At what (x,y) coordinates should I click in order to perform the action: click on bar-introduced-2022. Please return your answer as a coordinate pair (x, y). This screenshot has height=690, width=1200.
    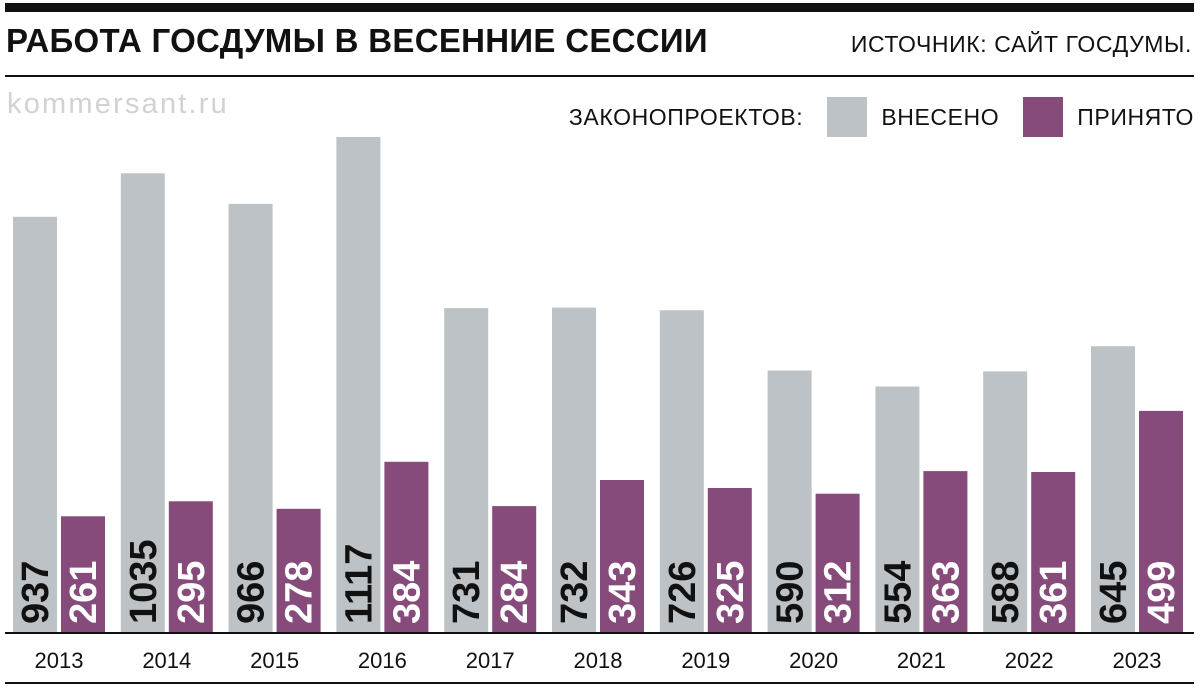
    Looking at the image, I should click on (1005, 501).